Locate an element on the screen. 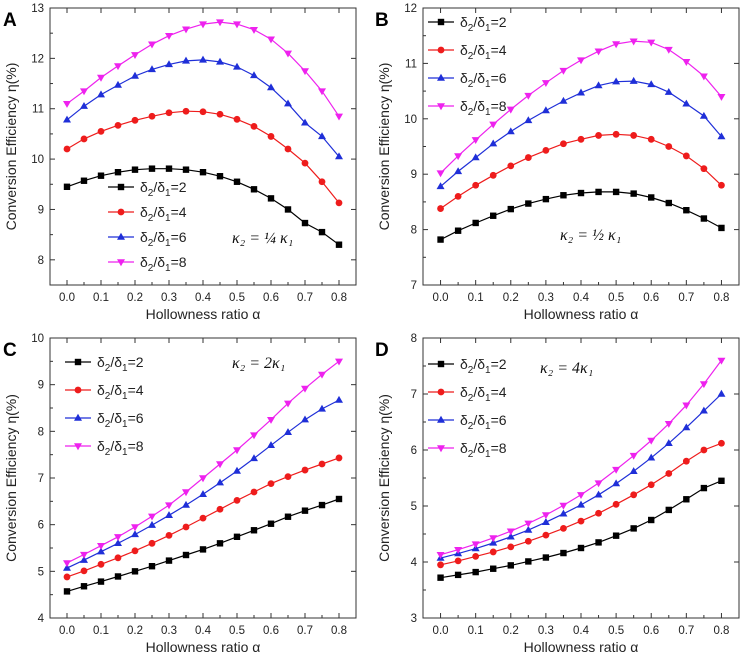 This screenshot has width=754, height=653. y-tick-label: 7 is located at coordinates (41, 479).